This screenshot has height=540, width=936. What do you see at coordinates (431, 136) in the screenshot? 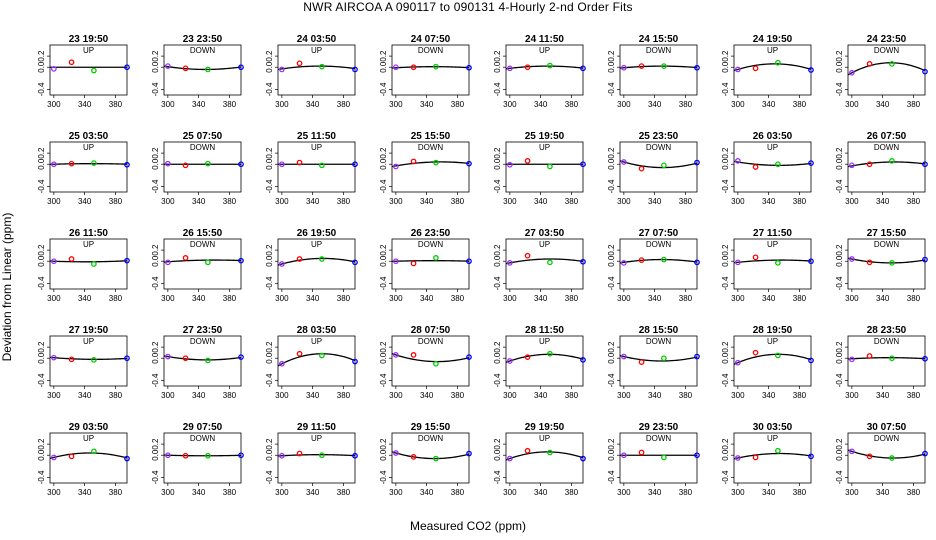
I see `panel-title: 25 15:50` at bounding box center [431, 136].